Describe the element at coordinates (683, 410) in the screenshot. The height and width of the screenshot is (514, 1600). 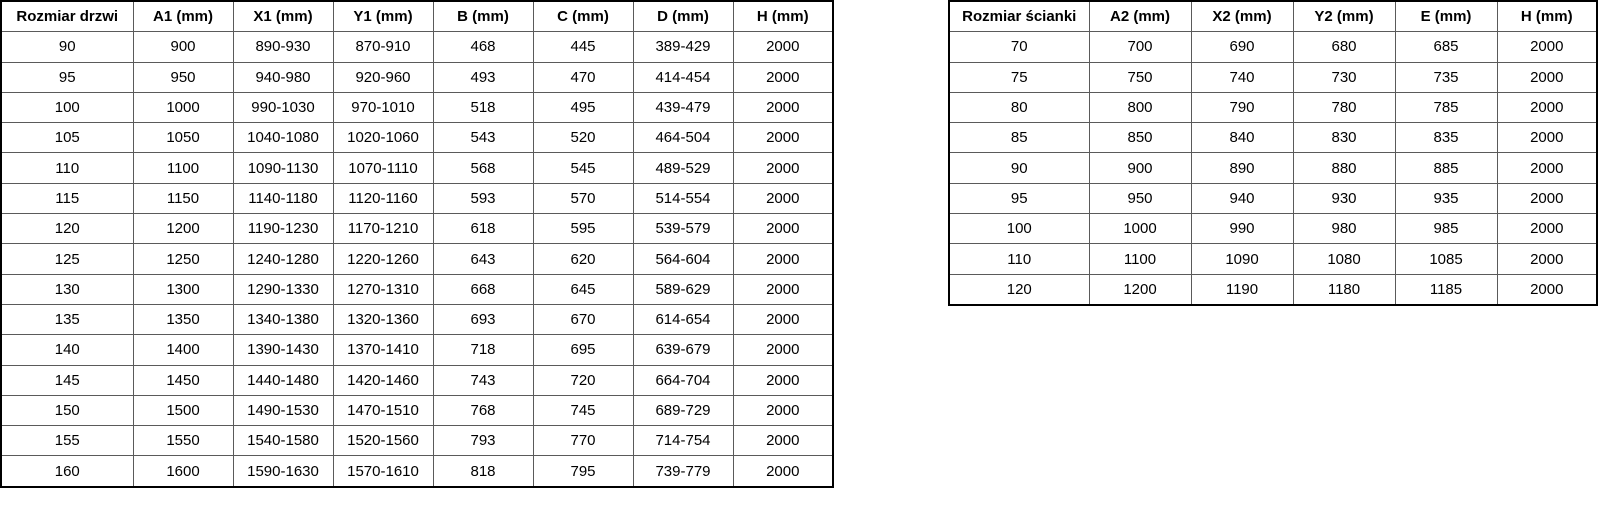
I see `table-cell: 689-729` at that location.